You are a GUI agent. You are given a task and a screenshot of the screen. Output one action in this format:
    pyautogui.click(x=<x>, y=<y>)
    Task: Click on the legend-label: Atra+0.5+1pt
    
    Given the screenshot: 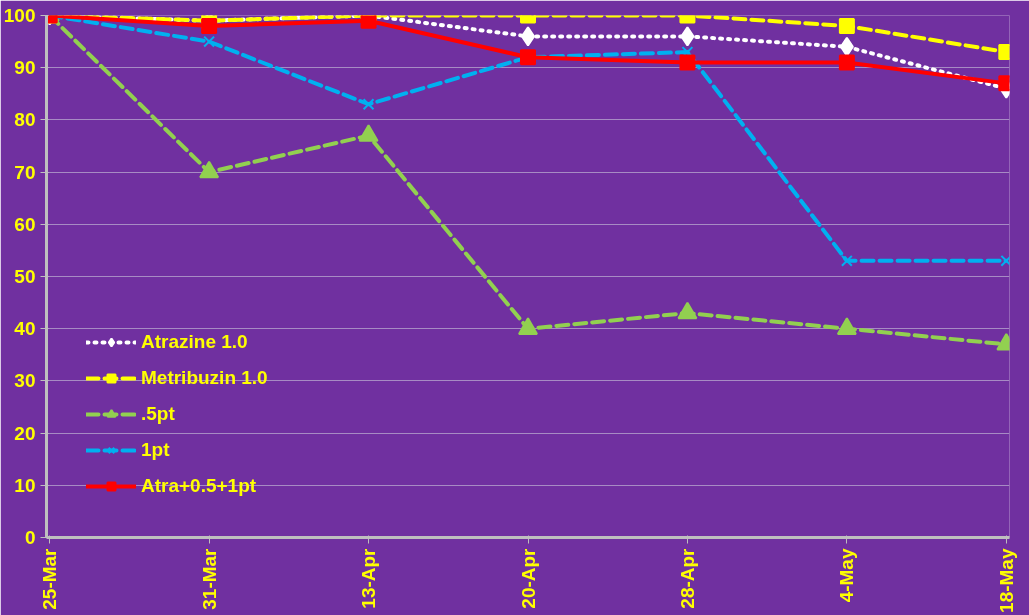 What is the action you would take?
    pyautogui.click(x=199, y=486)
    